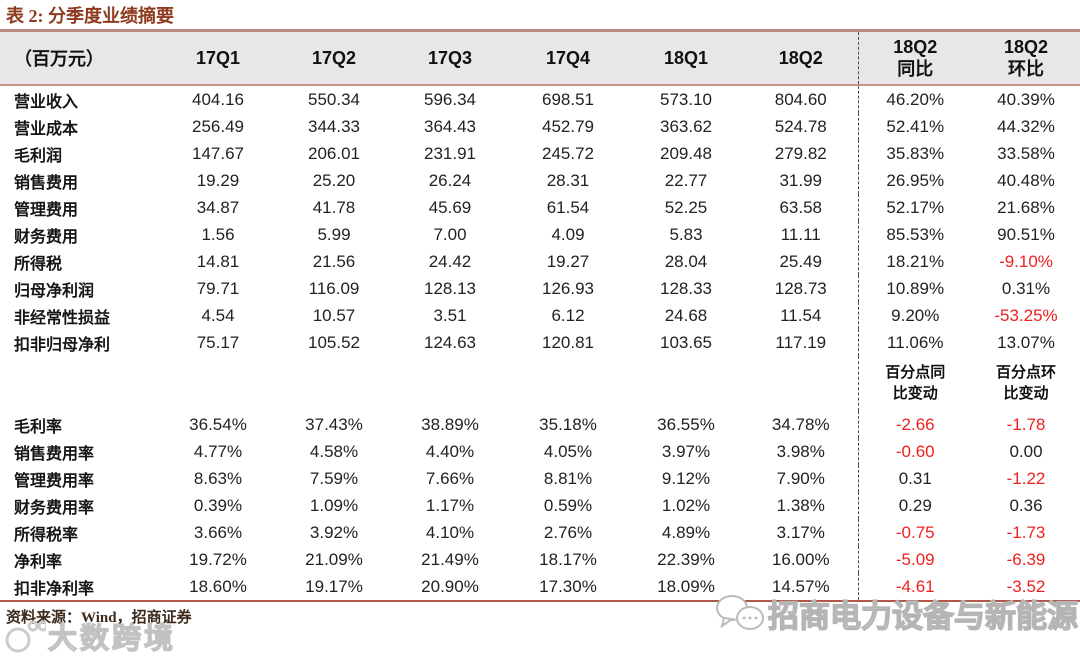 This screenshot has width=1080, height=657. What do you see at coordinates (1026, 559) in the screenshot?
I see `qoq-cell: -6.39` at bounding box center [1026, 559].